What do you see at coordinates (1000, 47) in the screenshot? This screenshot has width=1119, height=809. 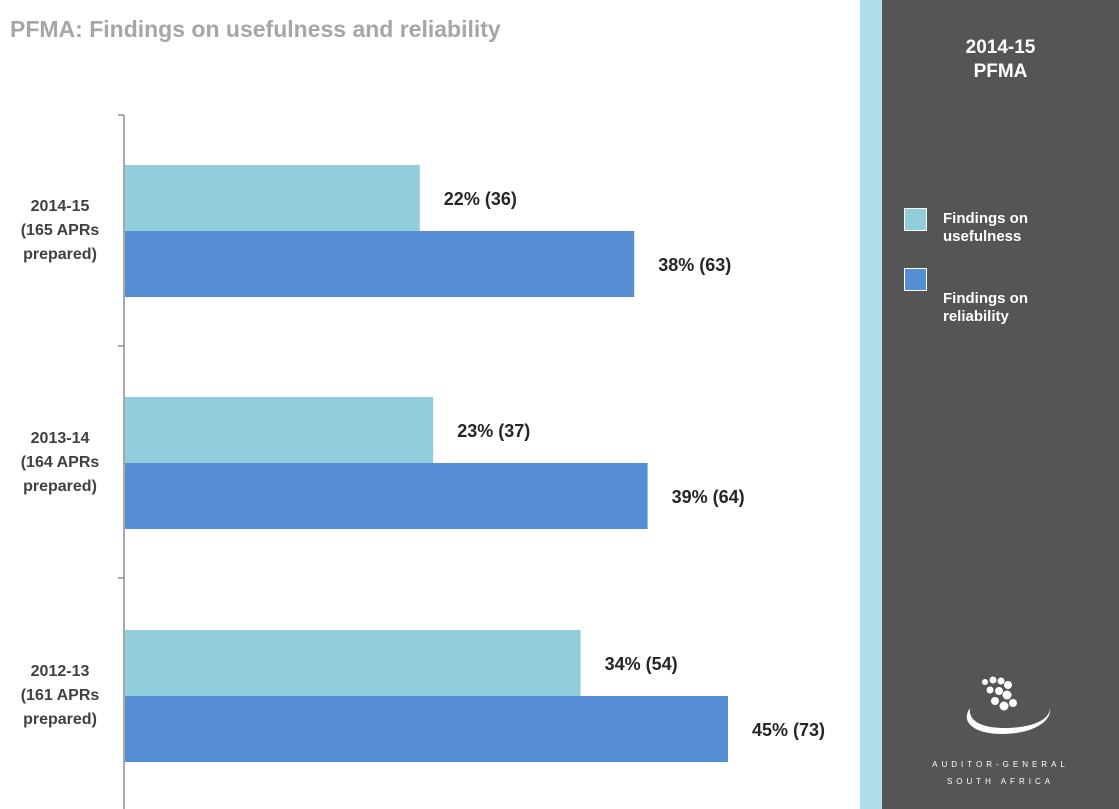 I see `sidebar-title-year: 2014-15` at bounding box center [1000, 47].